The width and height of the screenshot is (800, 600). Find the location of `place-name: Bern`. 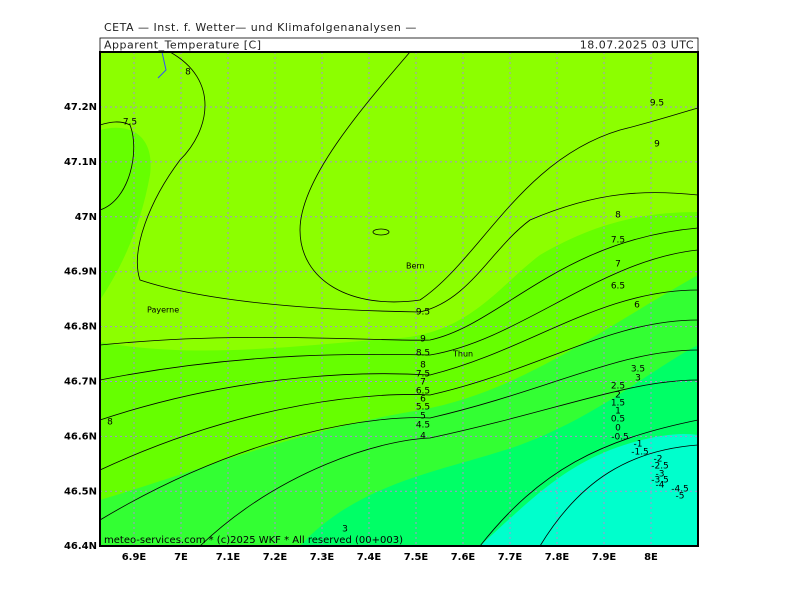

place-name: Bern is located at coordinates (415, 266).